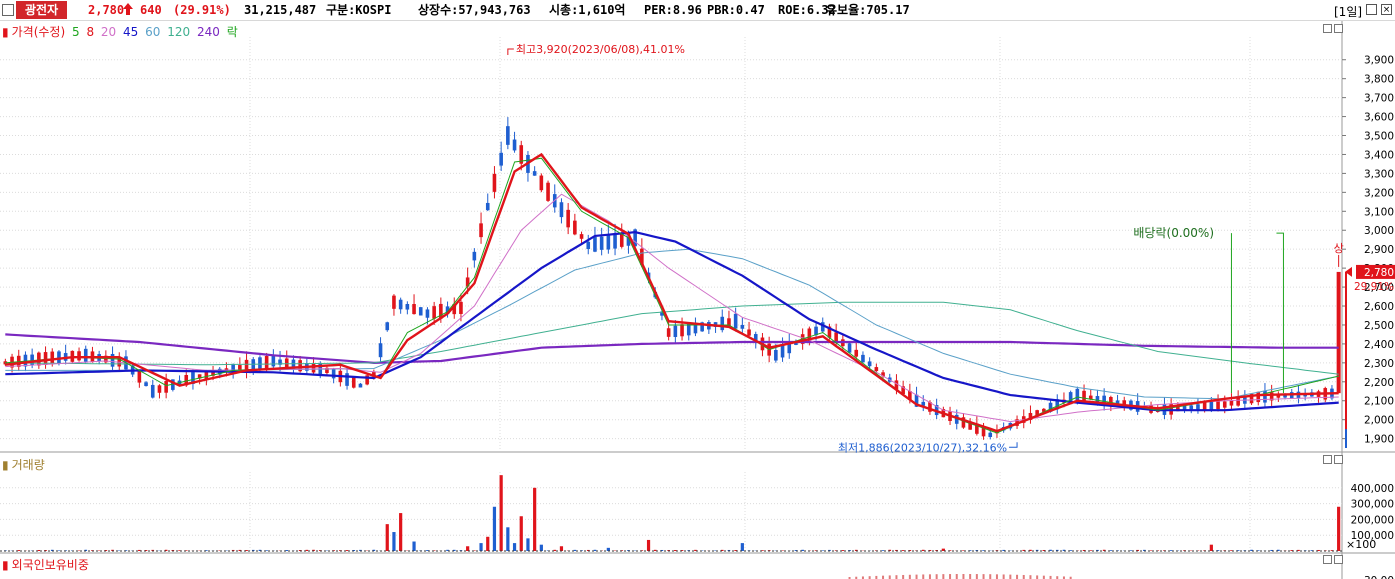  I want to click on close-icon: ×, so click(1386, 9).